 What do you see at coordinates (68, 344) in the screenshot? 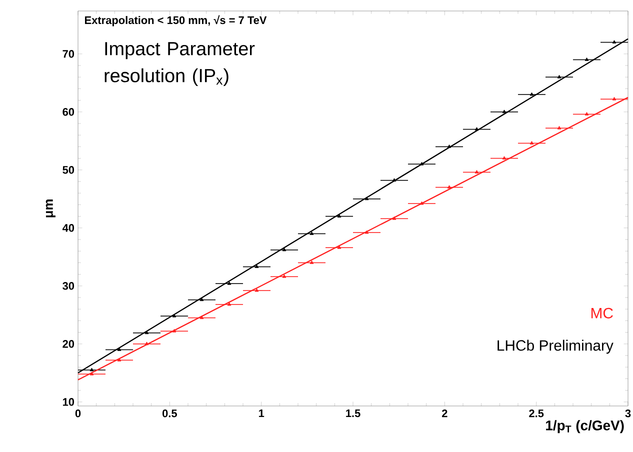
I see `y-tick-label: 20` at bounding box center [68, 344].